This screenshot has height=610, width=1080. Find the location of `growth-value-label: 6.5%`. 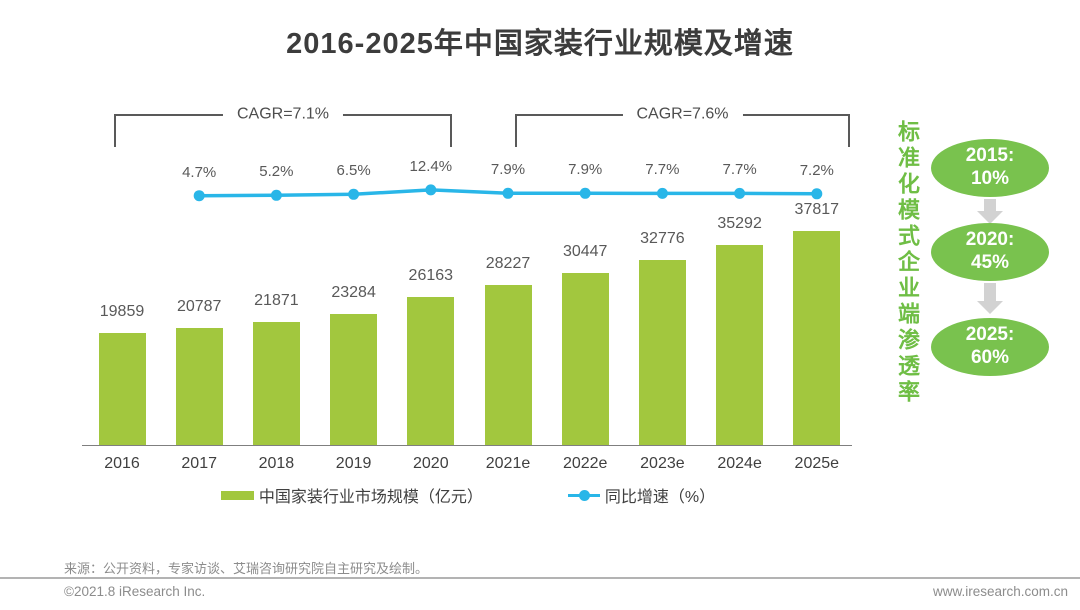

growth-value-label: 6.5% is located at coordinates (353, 171).